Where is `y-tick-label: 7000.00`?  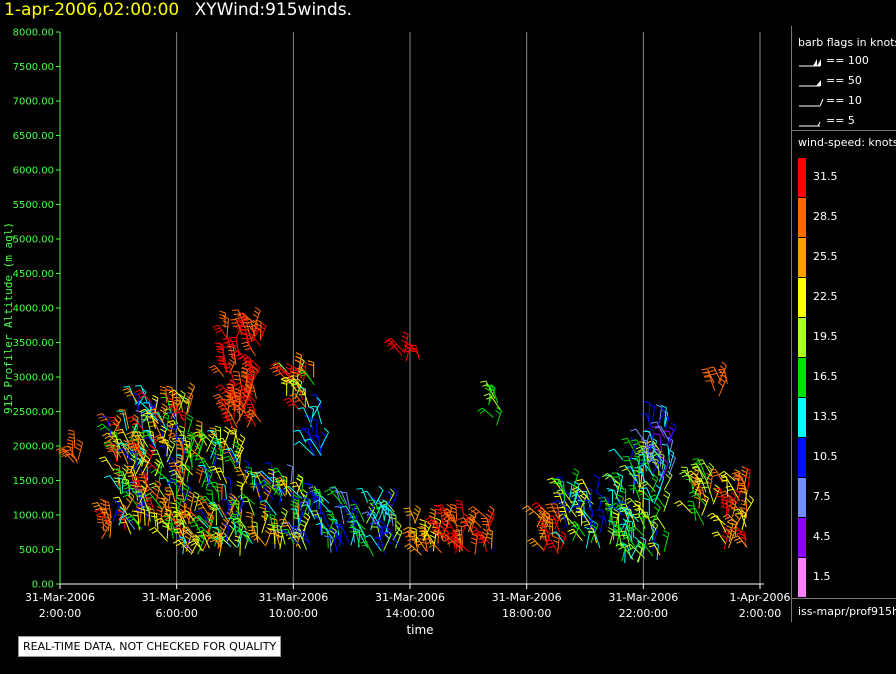
y-tick-label: 7000.00 is located at coordinates (33, 102).